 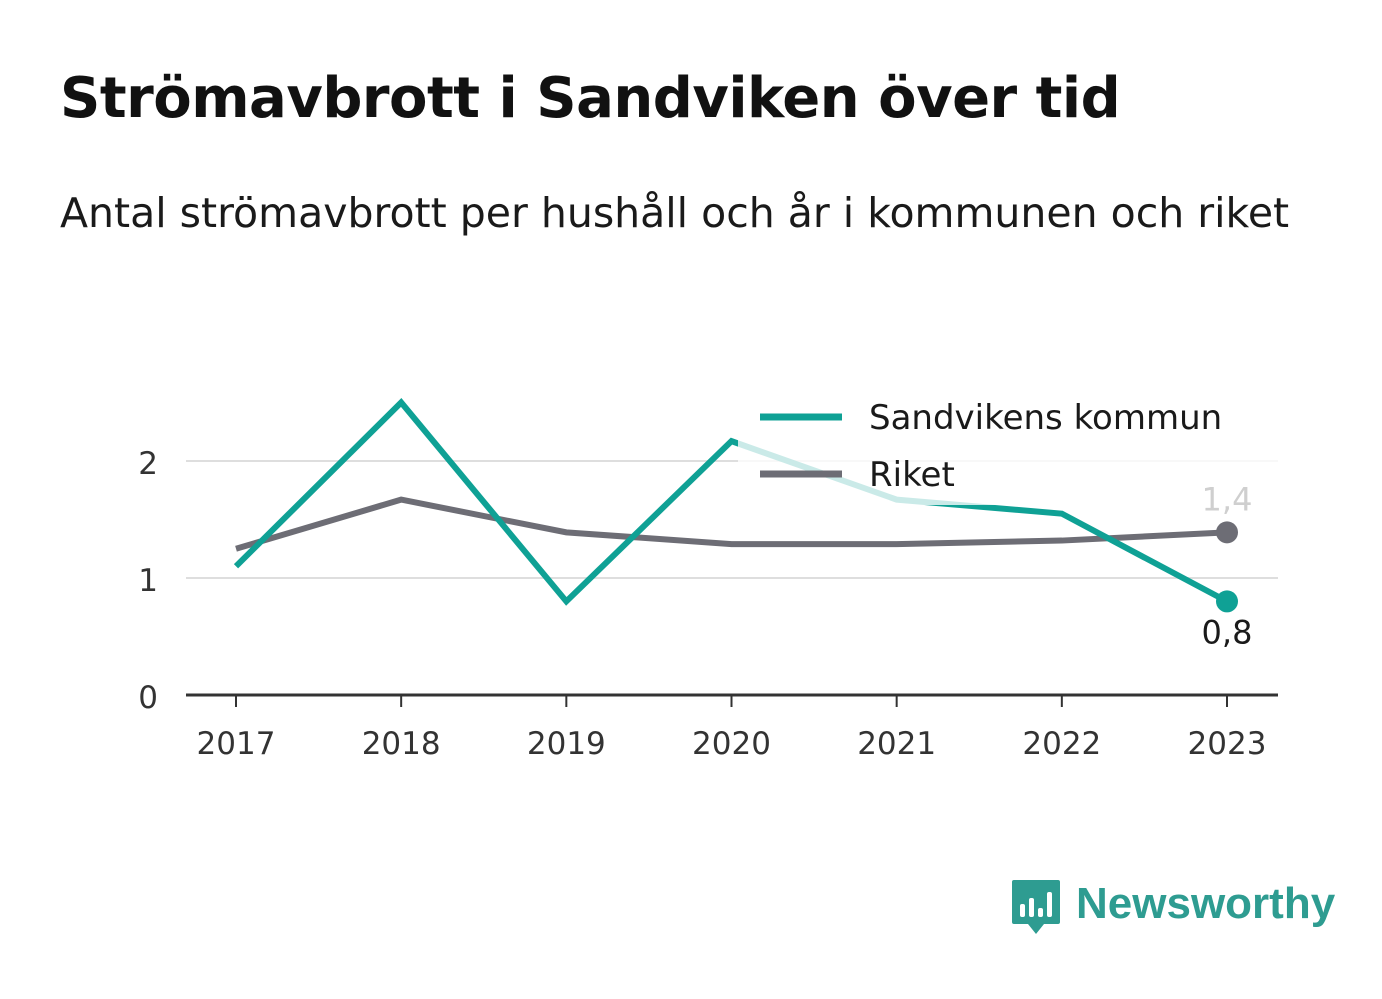 I want to click on x-tick-label: 2020, so click(x=731, y=744).